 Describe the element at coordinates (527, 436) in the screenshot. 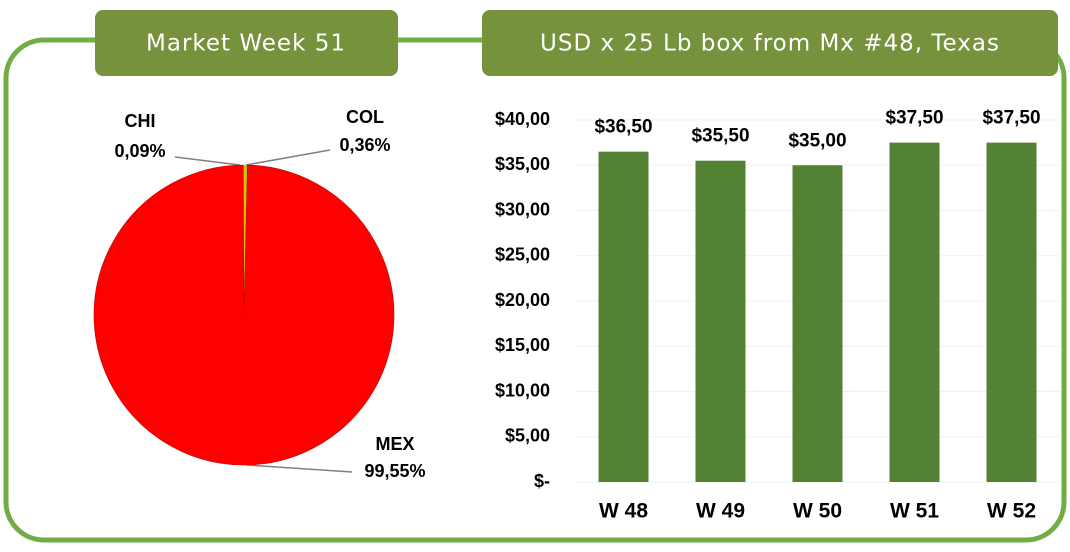

I see `y-tick-label: $5,00` at that location.